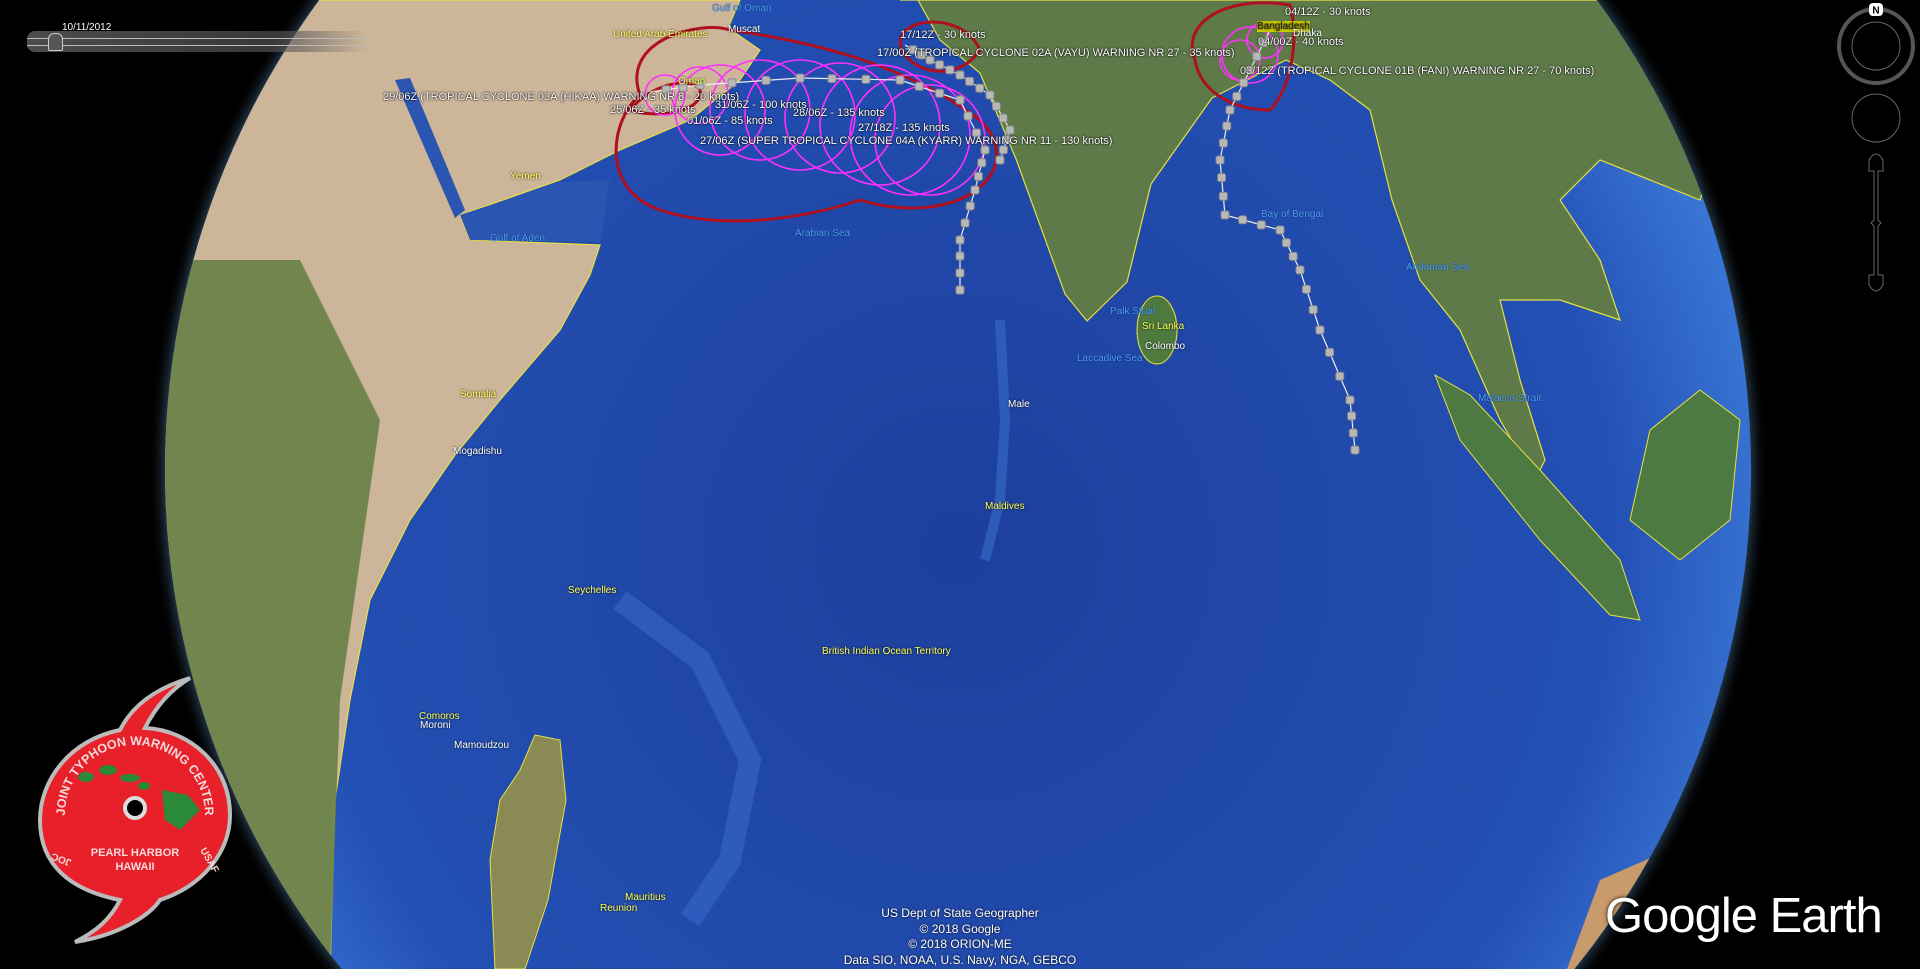 This screenshot has height=969, width=1920. I want to click on storm-label: 31/06Z - 100 knots, so click(761, 105).